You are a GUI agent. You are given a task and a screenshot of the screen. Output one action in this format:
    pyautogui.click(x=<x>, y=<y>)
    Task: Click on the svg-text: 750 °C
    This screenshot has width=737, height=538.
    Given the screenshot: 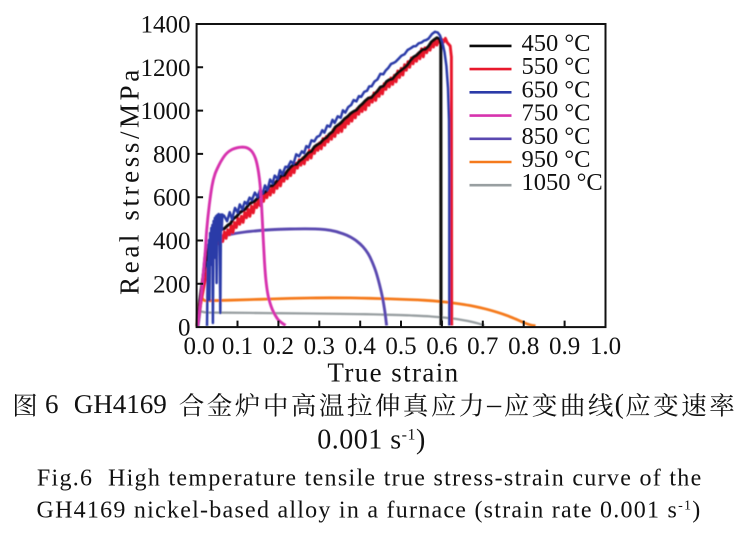 What is the action you would take?
    pyautogui.click(x=556, y=113)
    